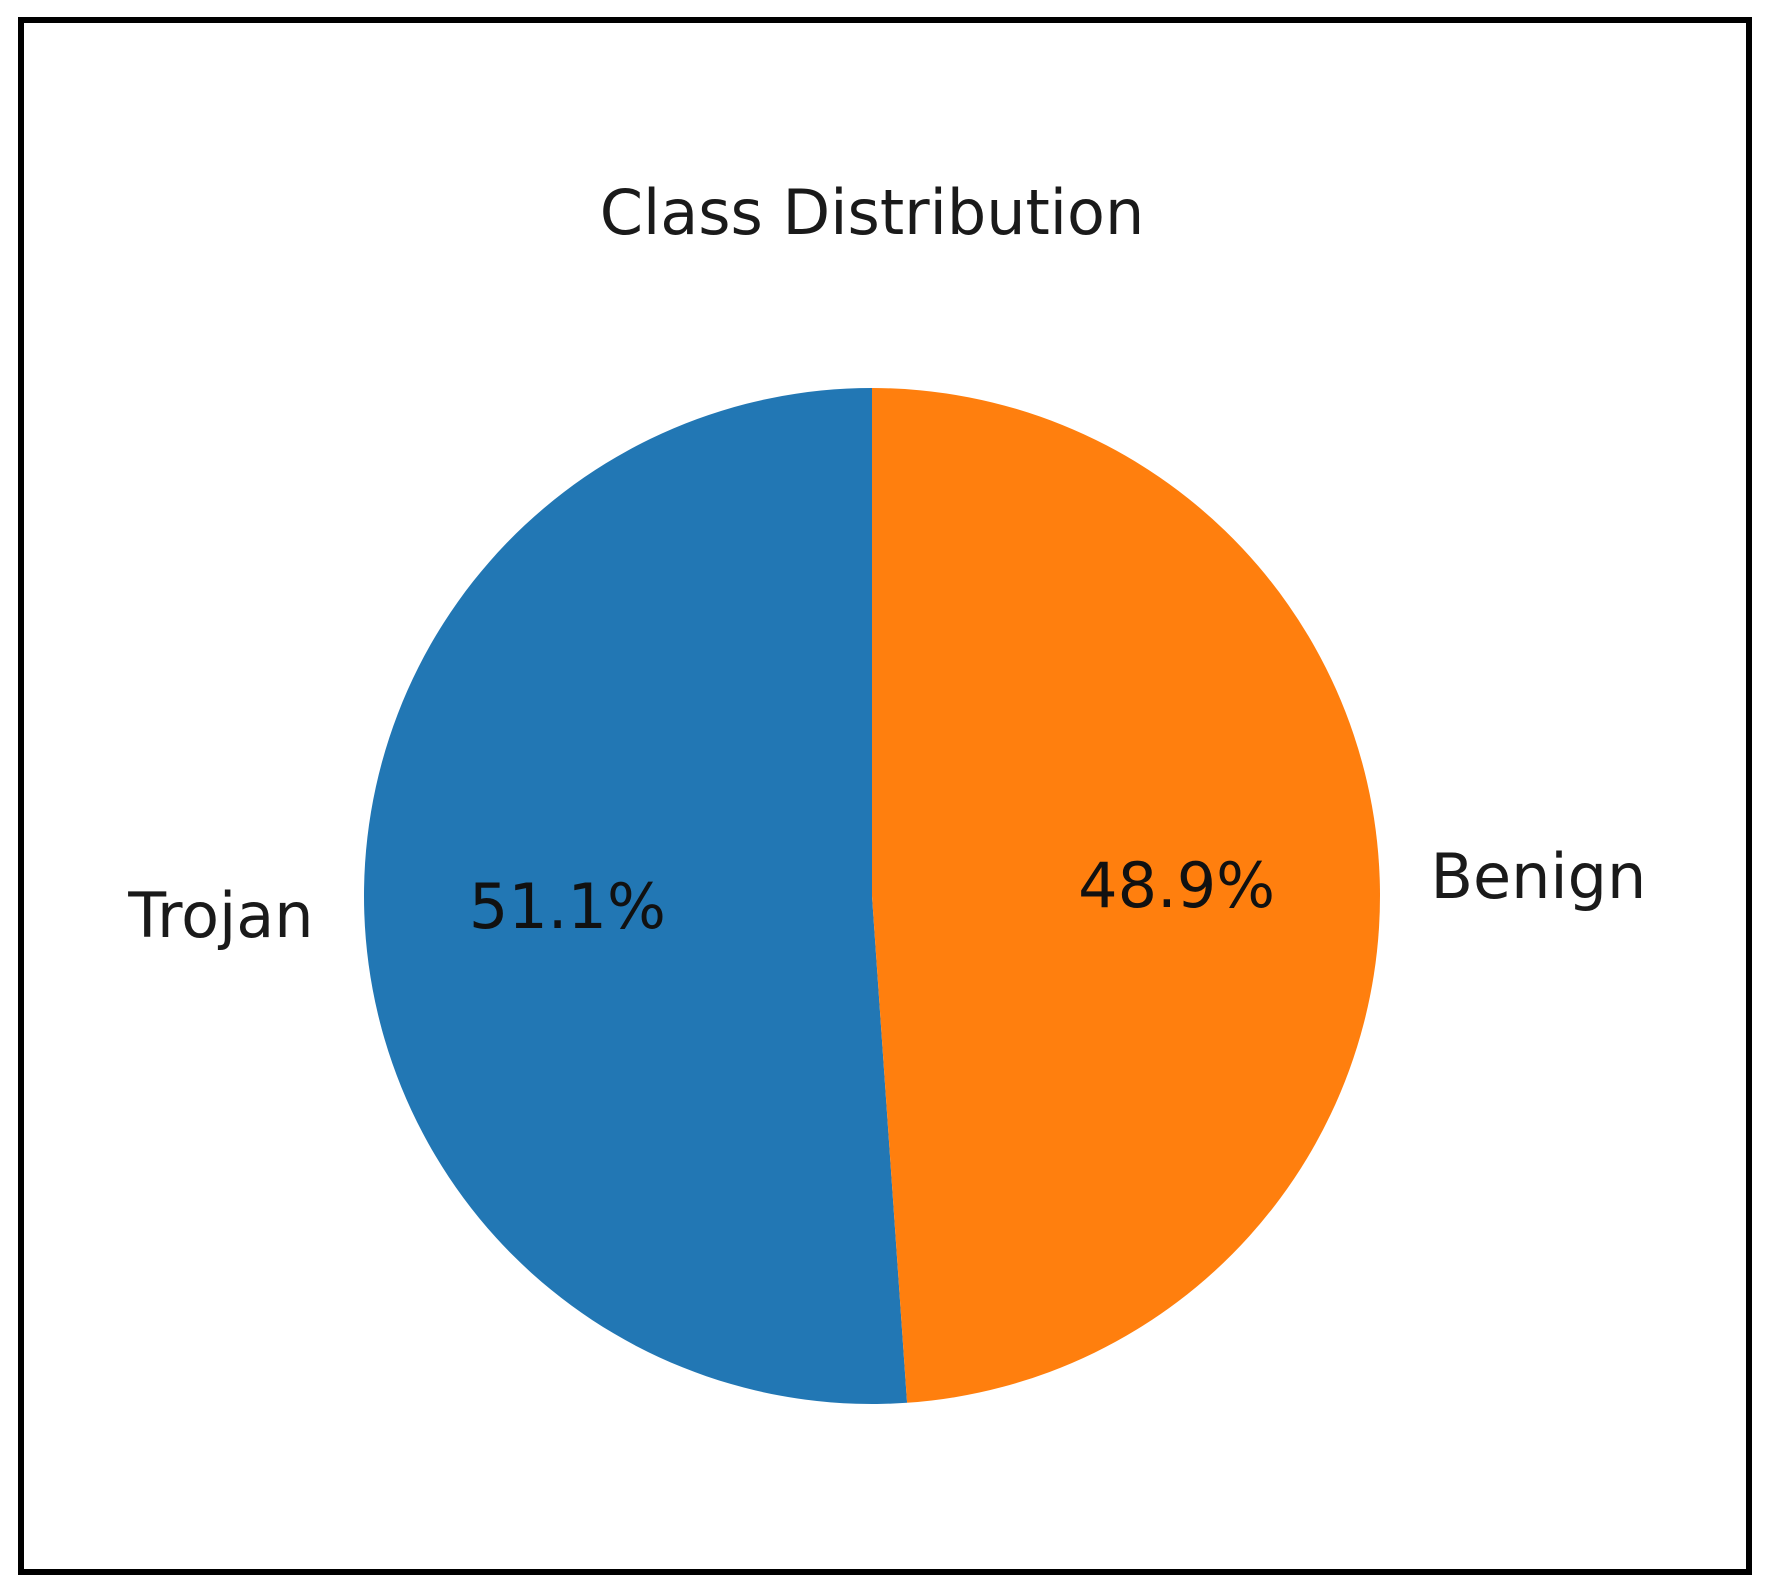  Describe the element at coordinates (872, 212) in the screenshot. I see `chart-title: Class Distribution` at that location.